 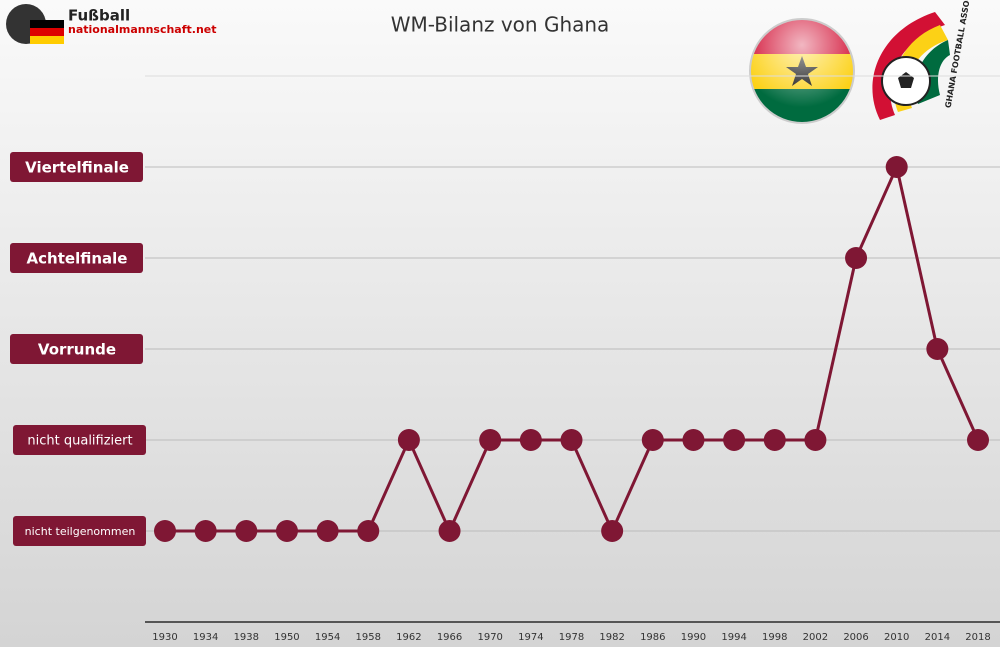 I want to click on y-tick-label: Achtelfinale, so click(x=77, y=259).